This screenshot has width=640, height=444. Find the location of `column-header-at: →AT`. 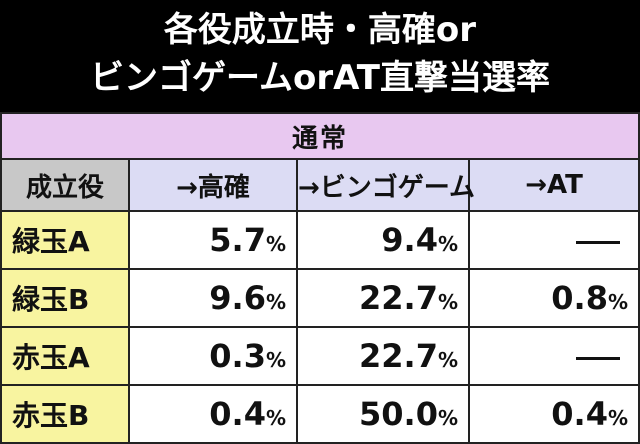

column-header-at: →AT is located at coordinates (553, 185).